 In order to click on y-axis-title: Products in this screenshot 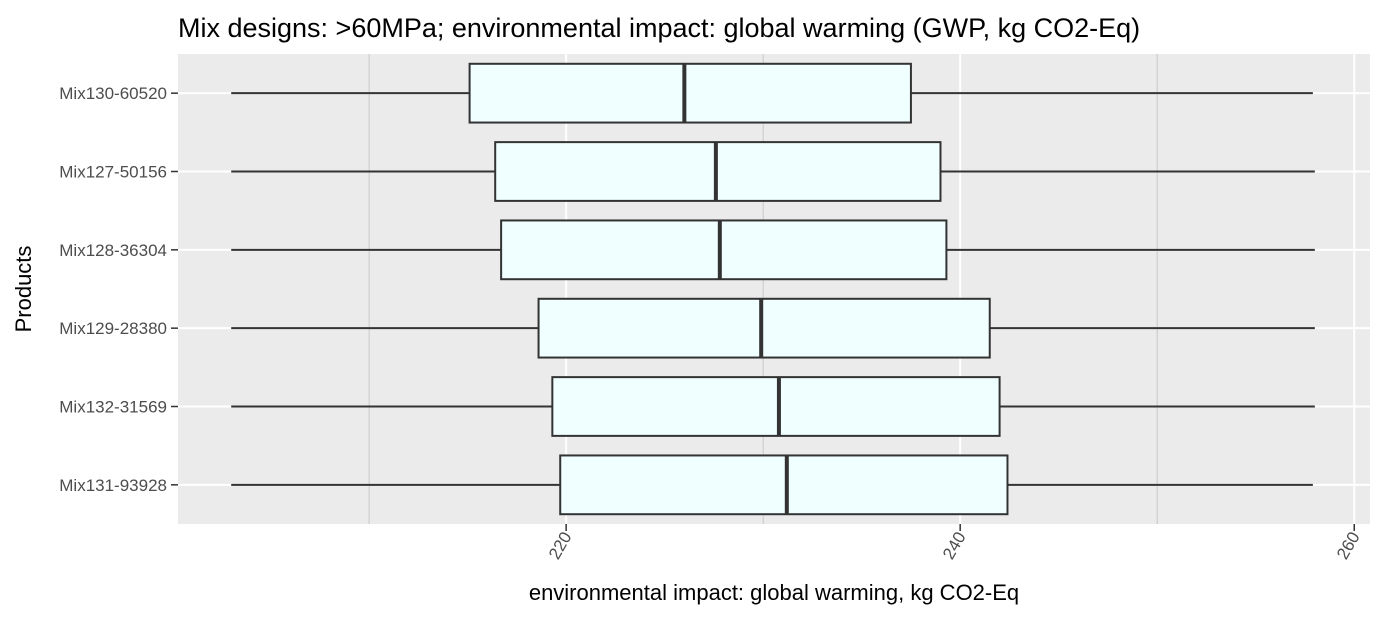, I will do `click(23, 289)`.